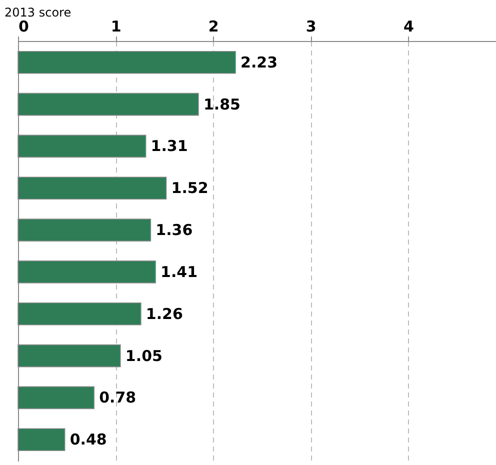 This screenshot has height=465, width=496. I want to click on data-label: 0.48, so click(88, 439).